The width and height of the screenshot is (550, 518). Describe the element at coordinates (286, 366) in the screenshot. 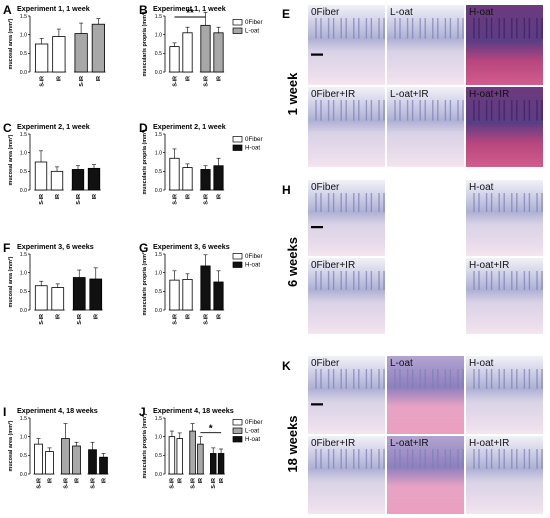

I see `panel-label-k: K` at that location.